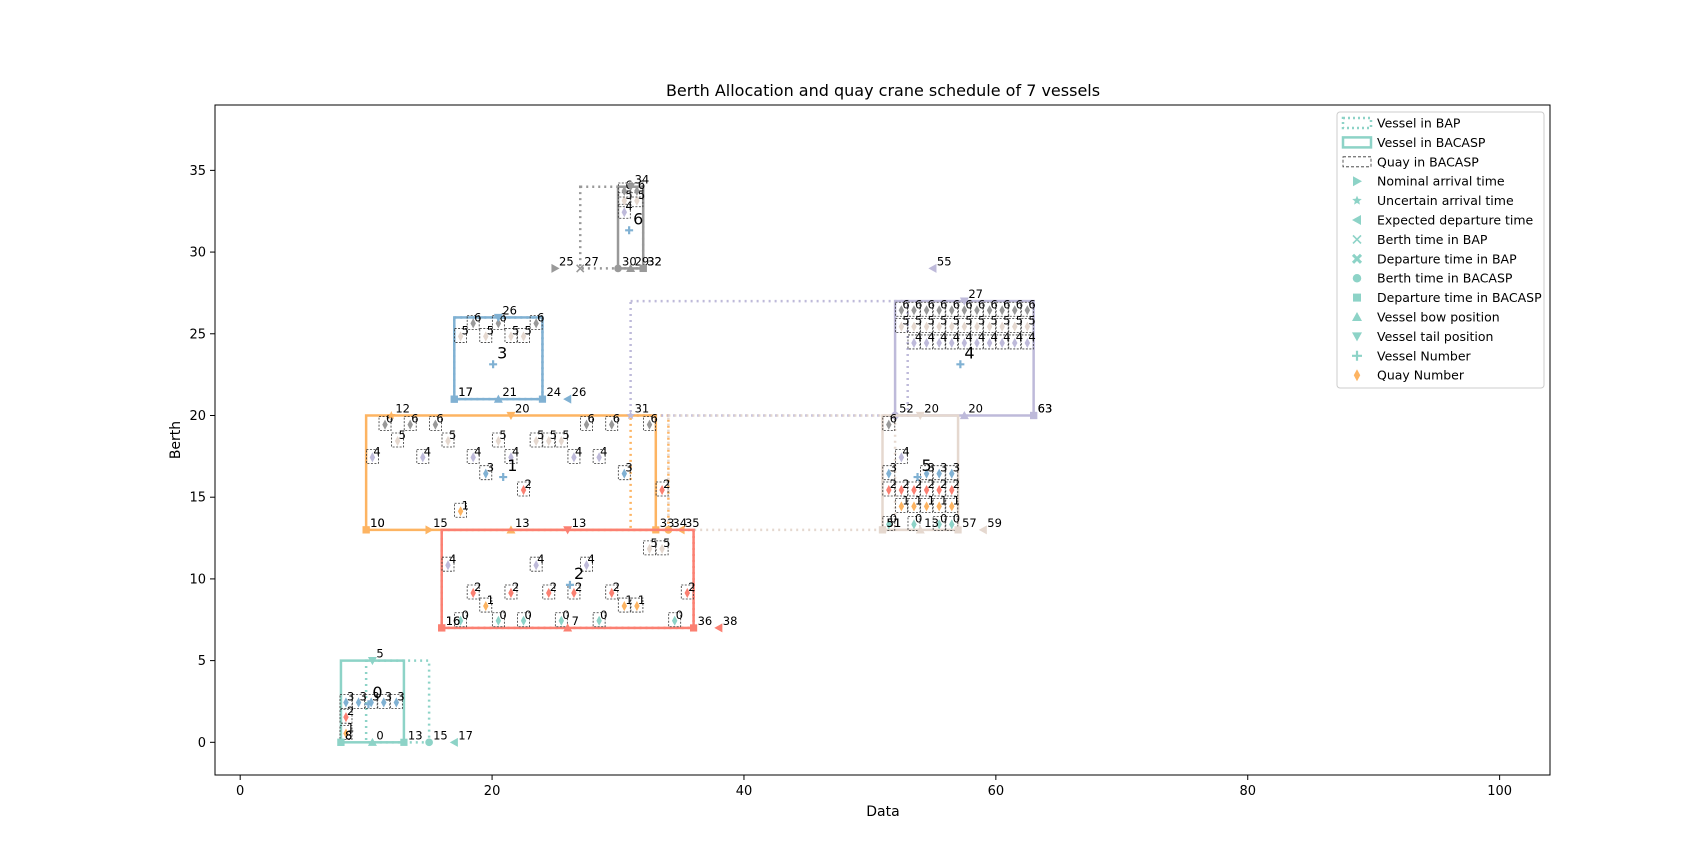 This screenshot has width=1706, height=864. What do you see at coordinates (591, 261) in the screenshot?
I see `event-label: 27` at bounding box center [591, 261].